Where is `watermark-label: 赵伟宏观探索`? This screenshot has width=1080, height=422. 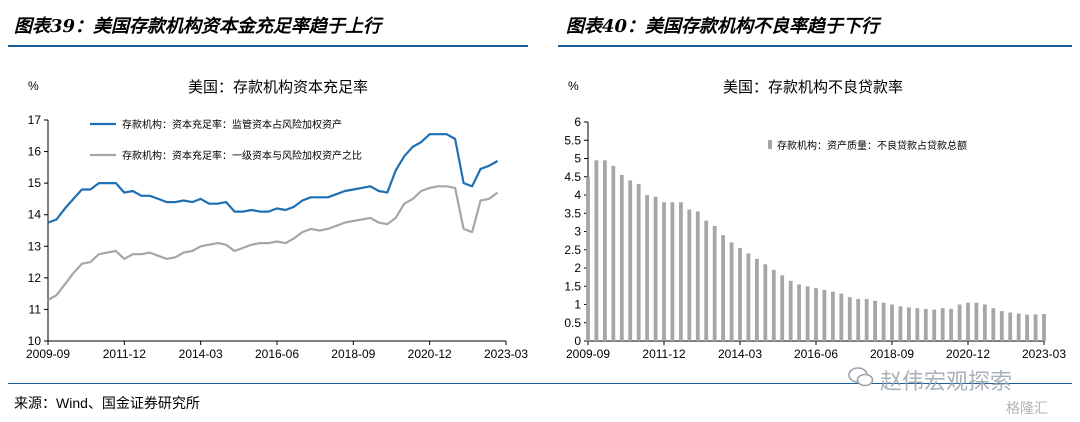
watermark-label: 赵伟宏观探索 is located at coordinates (946, 382).